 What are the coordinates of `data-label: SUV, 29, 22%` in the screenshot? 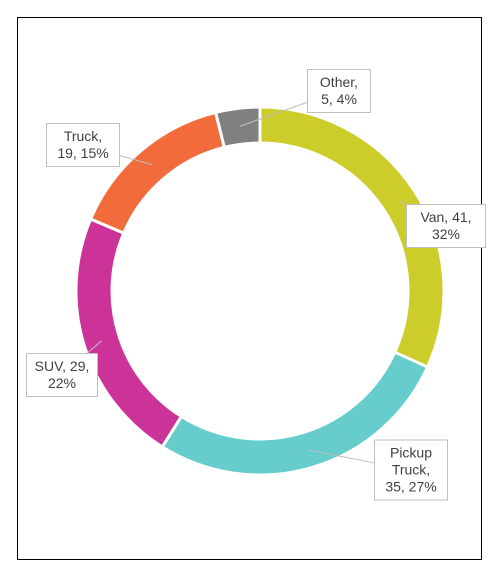 It's located at (62, 375).